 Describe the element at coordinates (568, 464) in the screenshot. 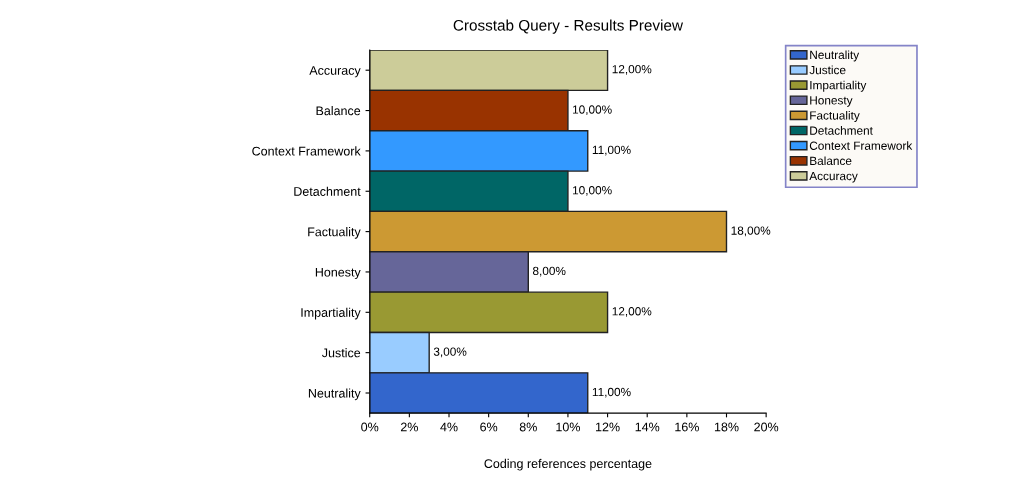

I see `x-axis-title: Coding references percentage` at that location.